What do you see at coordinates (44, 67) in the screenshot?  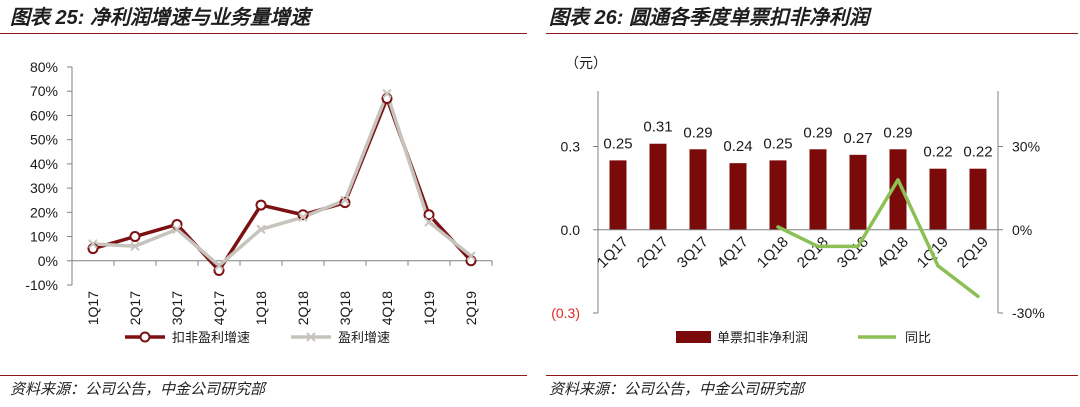 I see `y-tick-label: 80%` at bounding box center [44, 67].